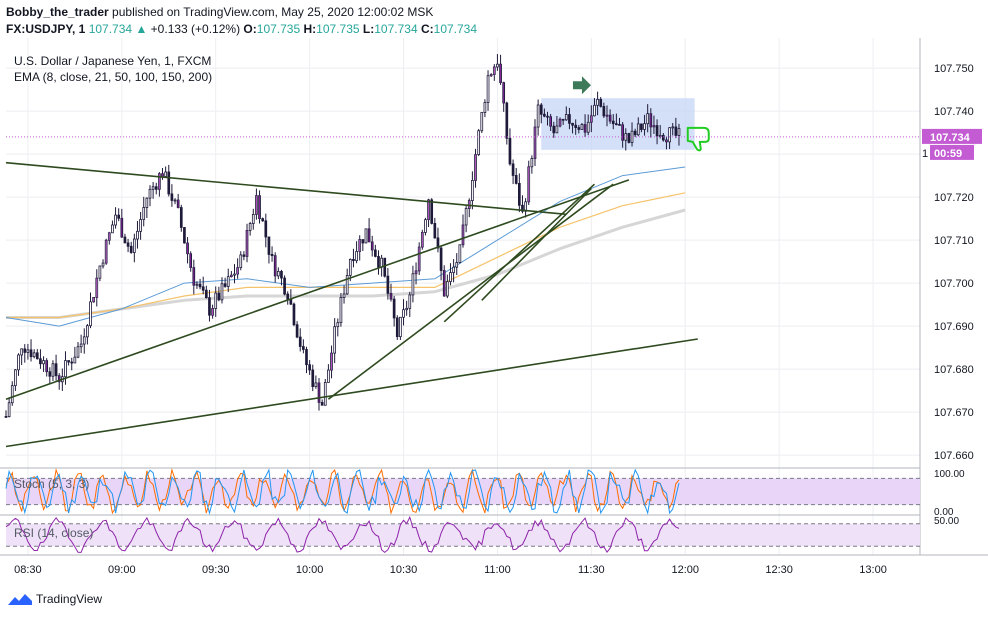  What do you see at coordinates (954, 284) in the screenshot?
I see `price-tick-label: 107.700` at bounding box center [954, 284].